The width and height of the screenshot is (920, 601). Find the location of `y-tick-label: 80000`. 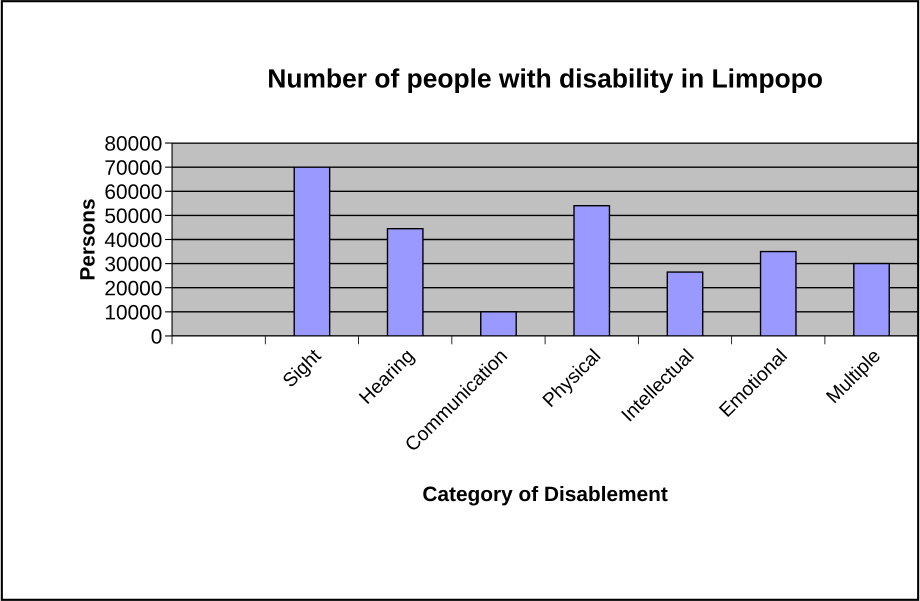

y-tick-label: 80000 is located at coordinates (133, 143).